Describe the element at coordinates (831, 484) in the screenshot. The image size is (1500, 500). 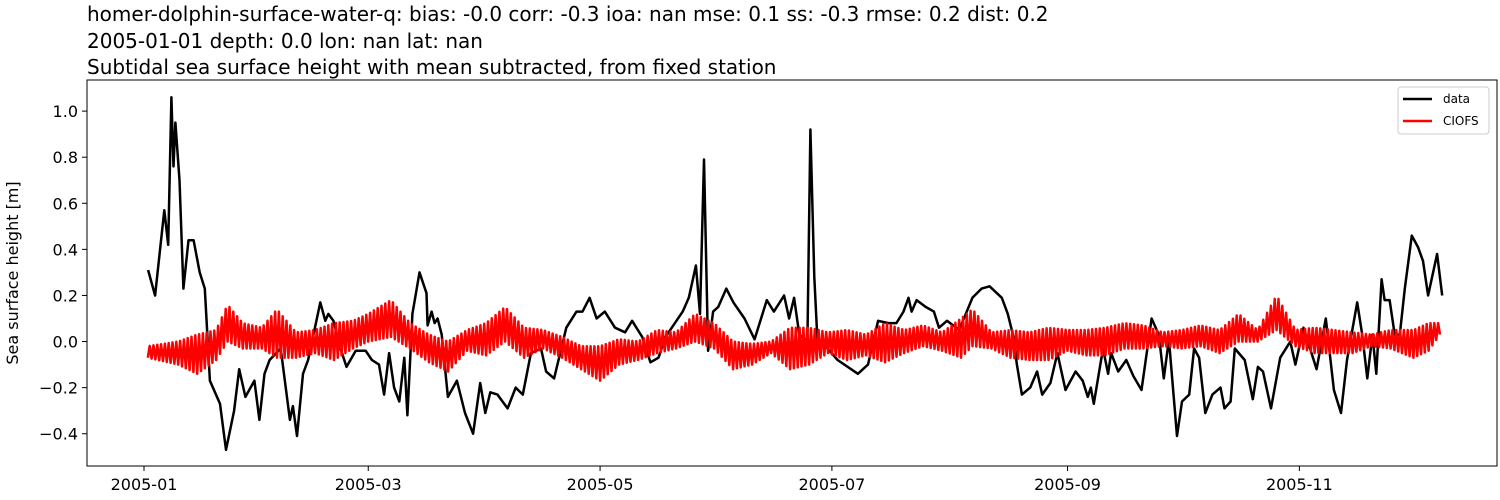
I see `x-tick-label: 2005-07` at that location.